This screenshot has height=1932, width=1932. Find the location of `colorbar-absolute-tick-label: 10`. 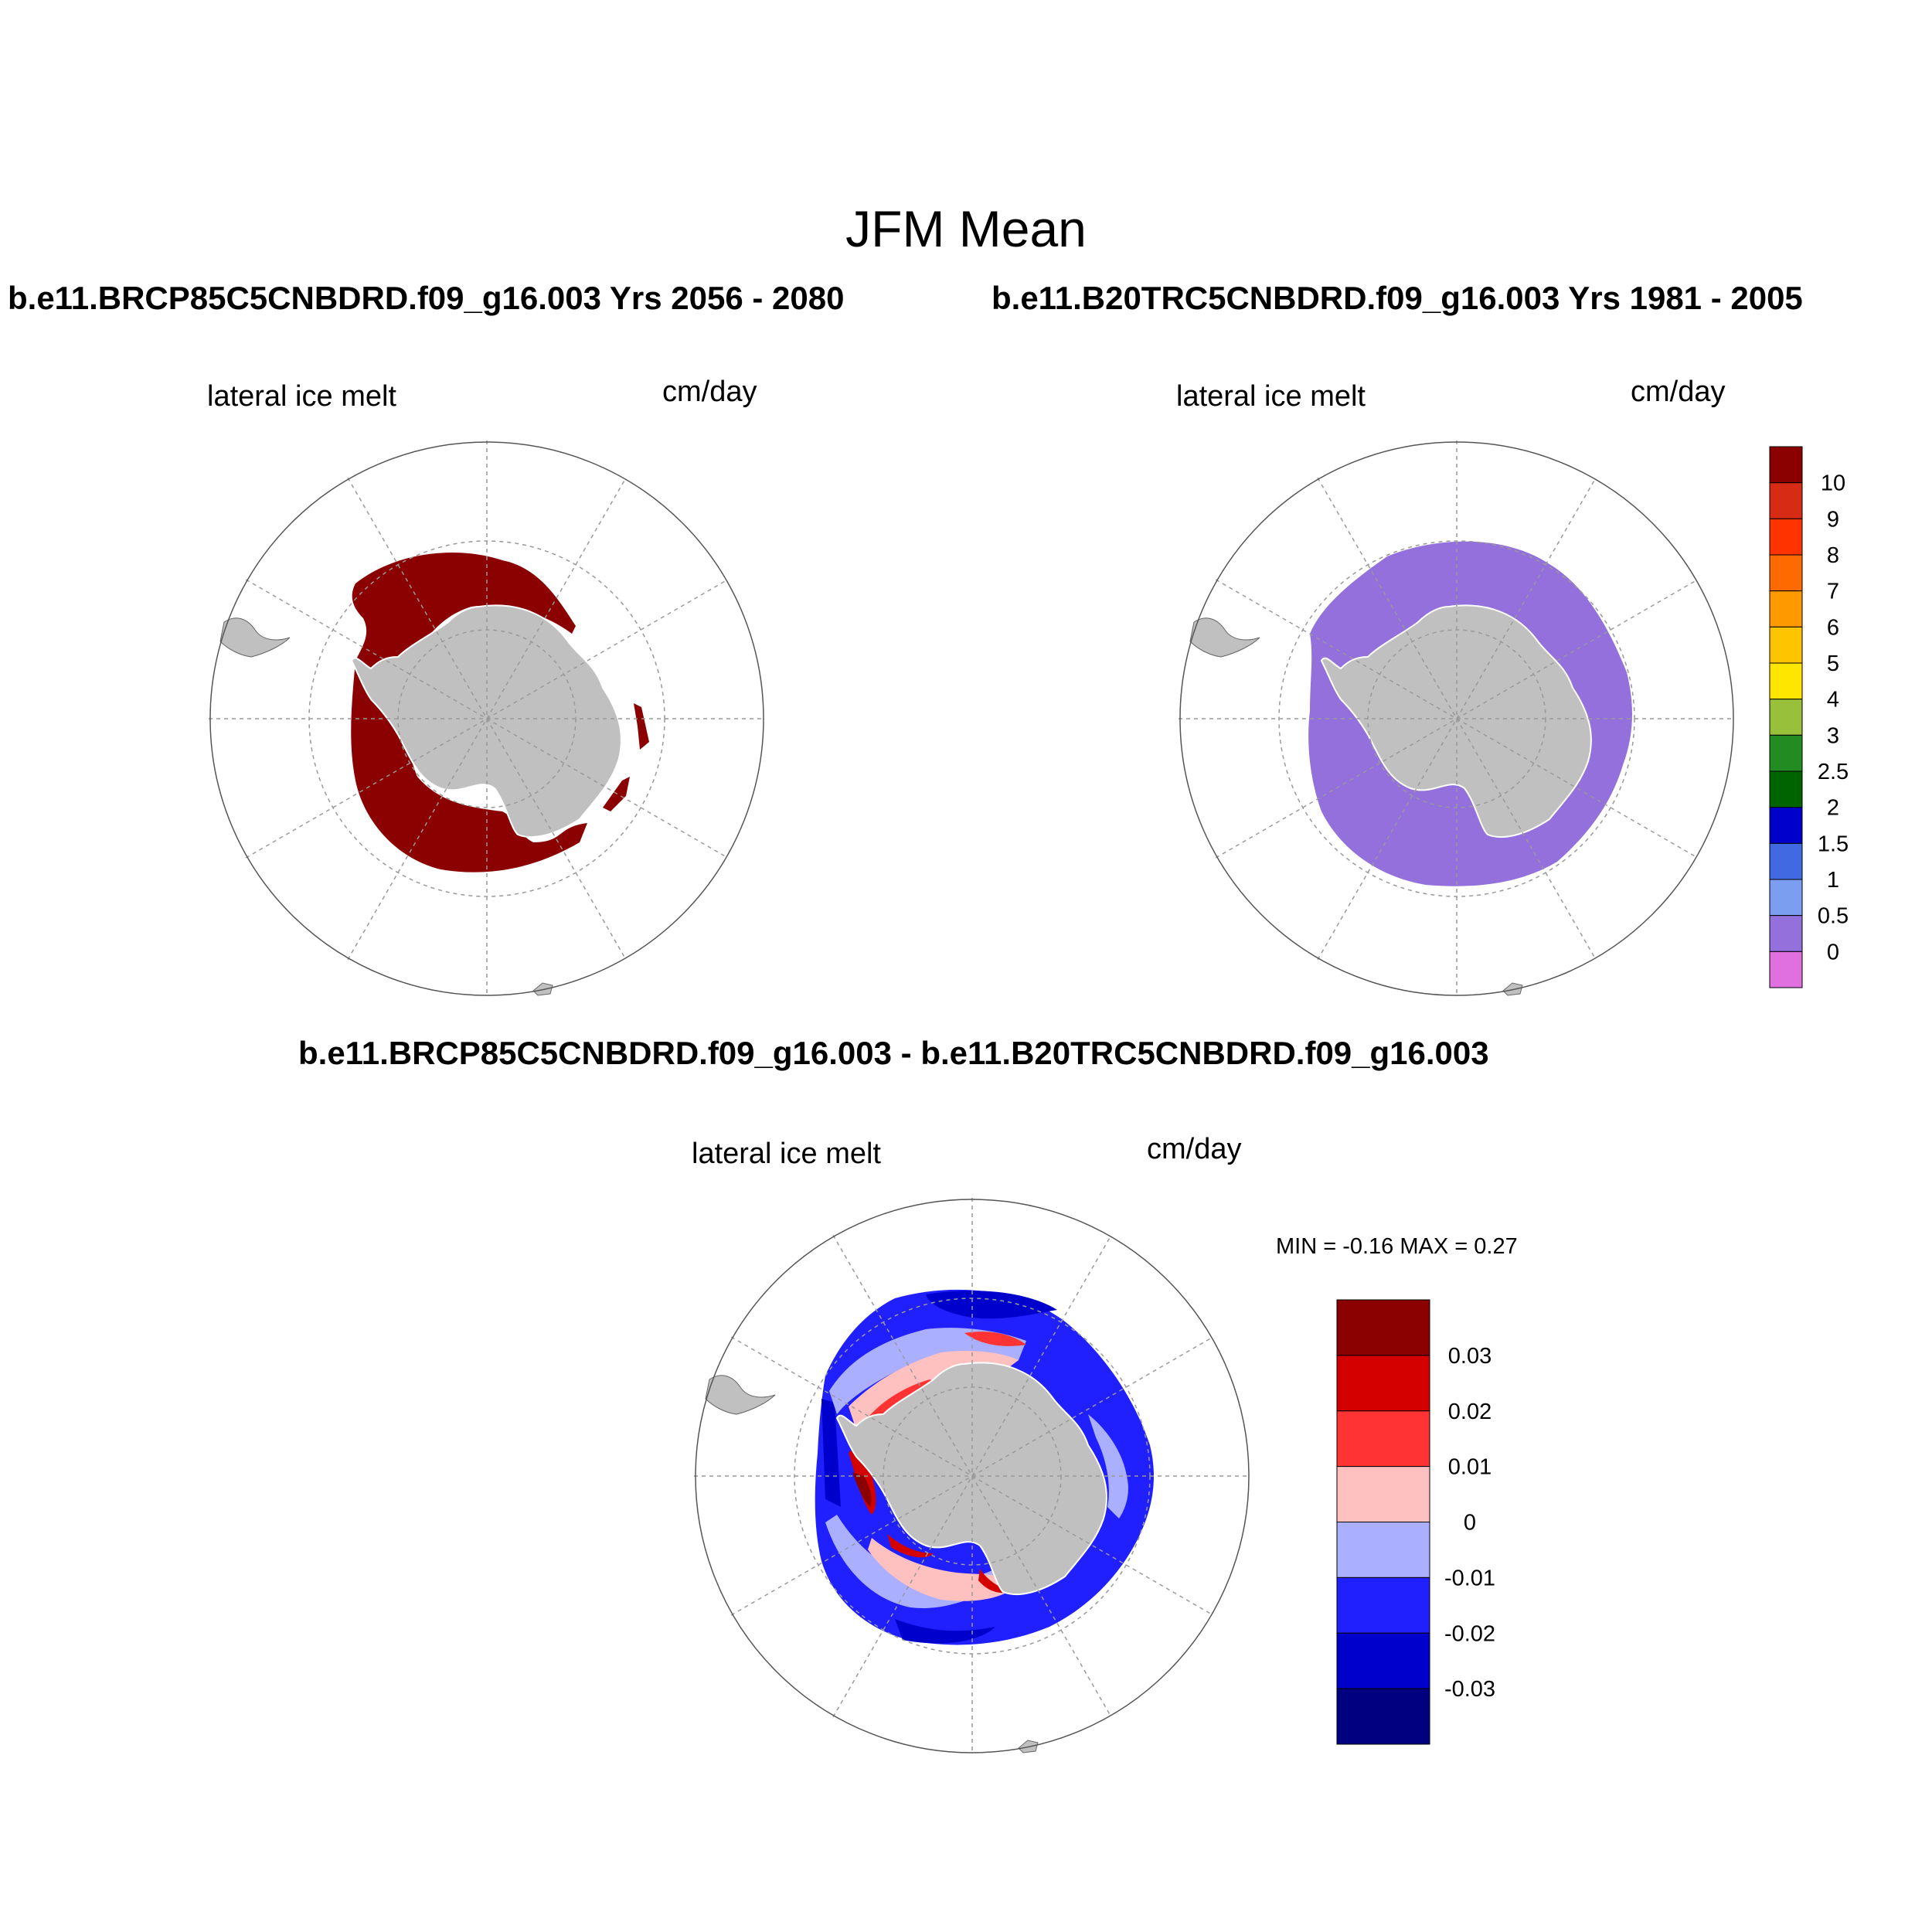

colorbar-absolute-tick-label: 10 is located at coordinates (1833, 484).